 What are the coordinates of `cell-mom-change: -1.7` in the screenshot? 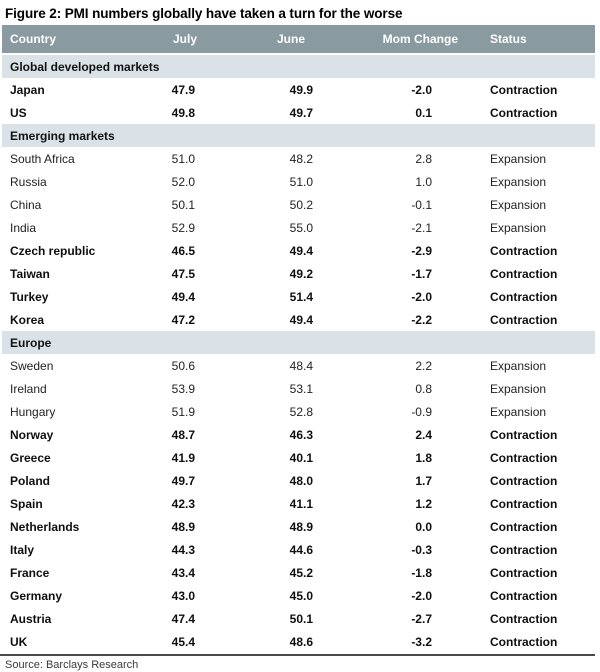 It's located at (421, 273).